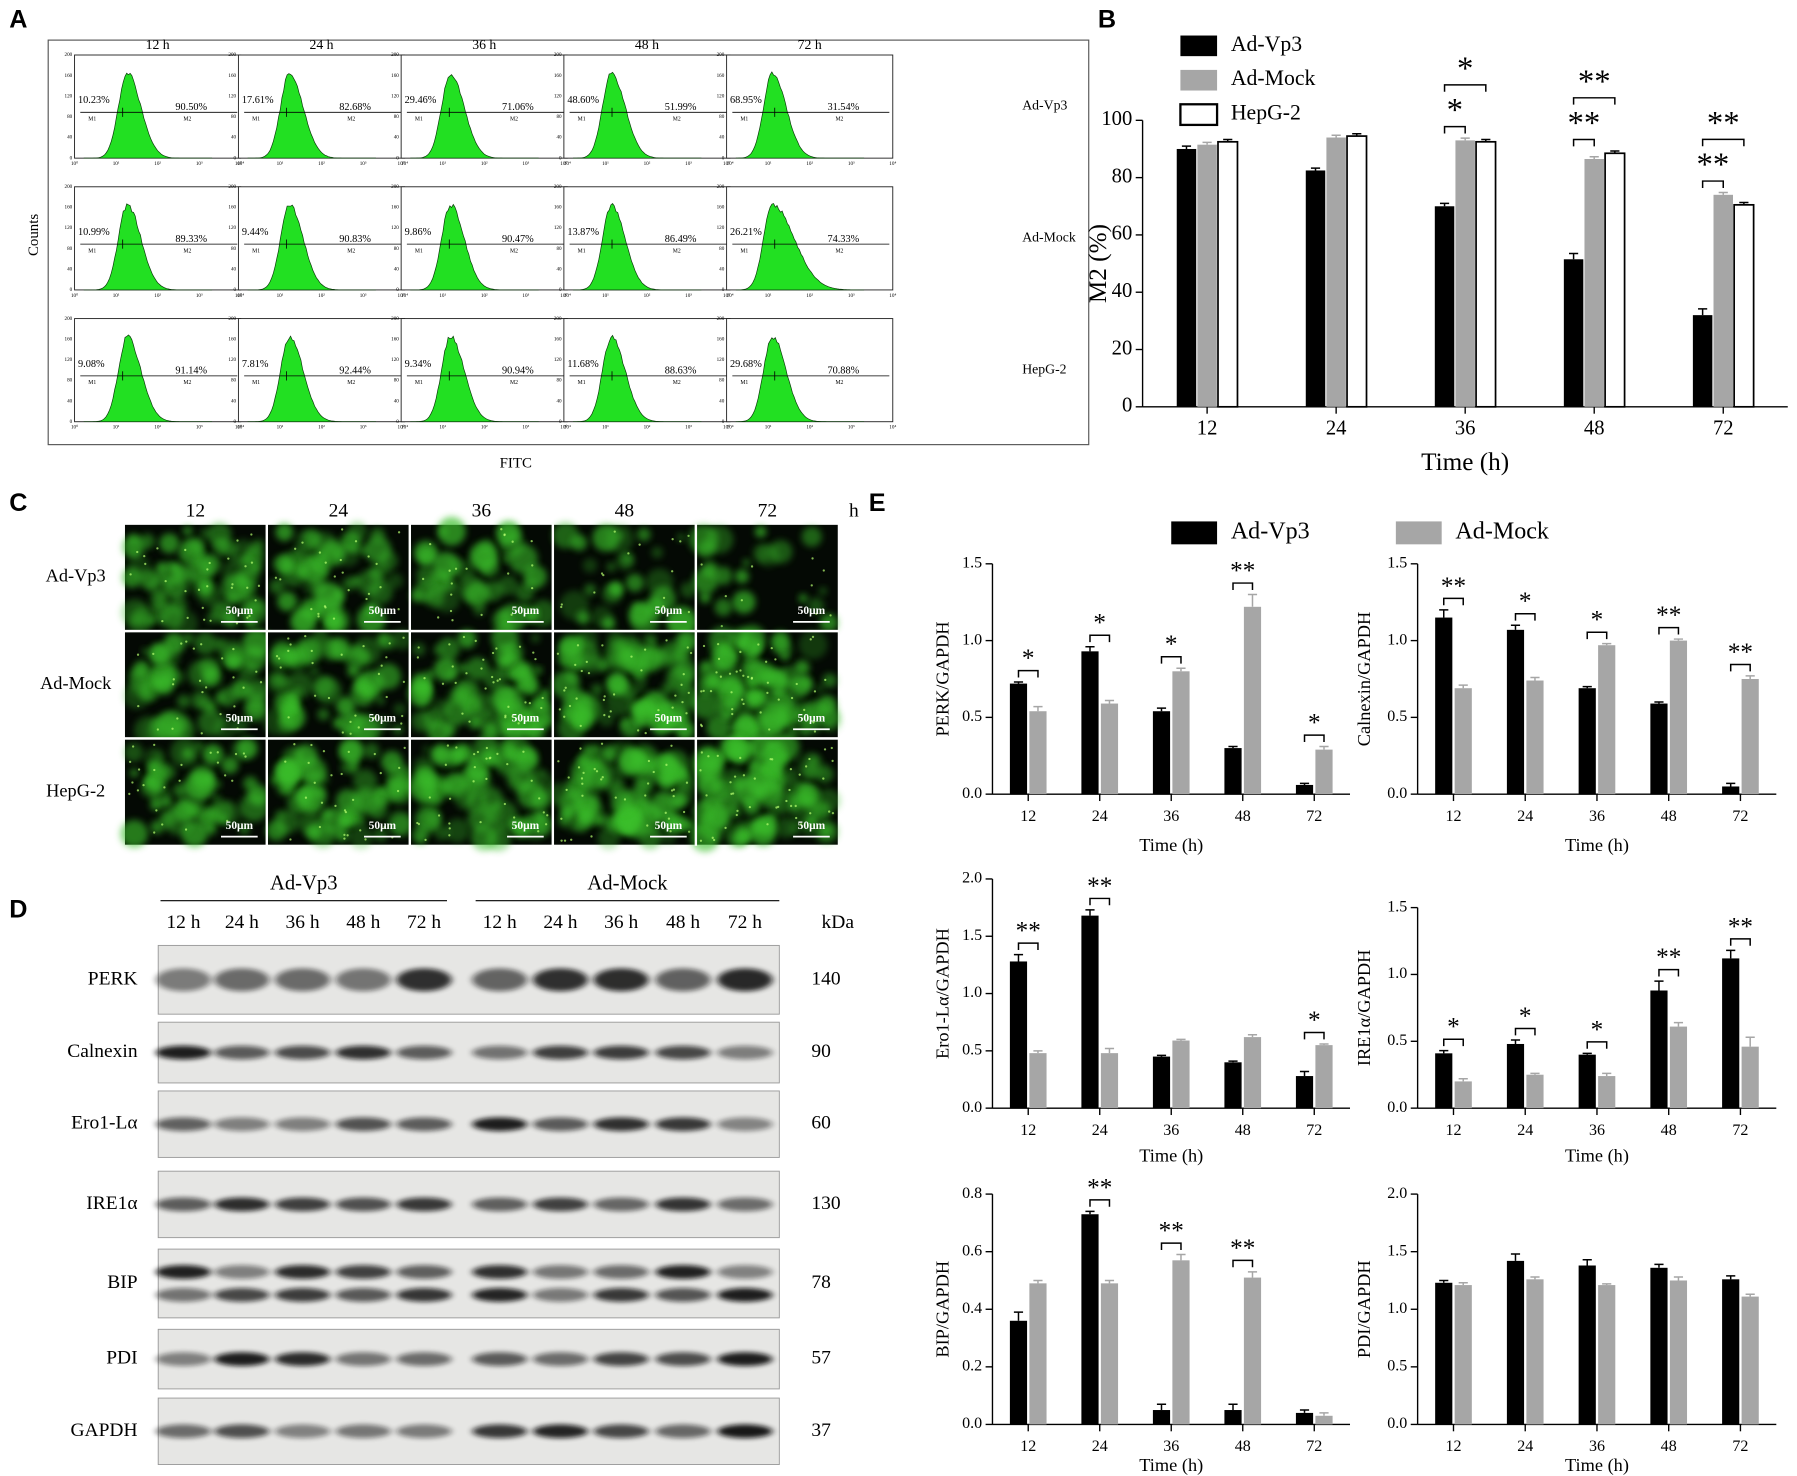 Image resolution: width=1797 pixels, height=1476 pixels. I want to click on y-tick-label: 1.0, so click(1397, 1308).